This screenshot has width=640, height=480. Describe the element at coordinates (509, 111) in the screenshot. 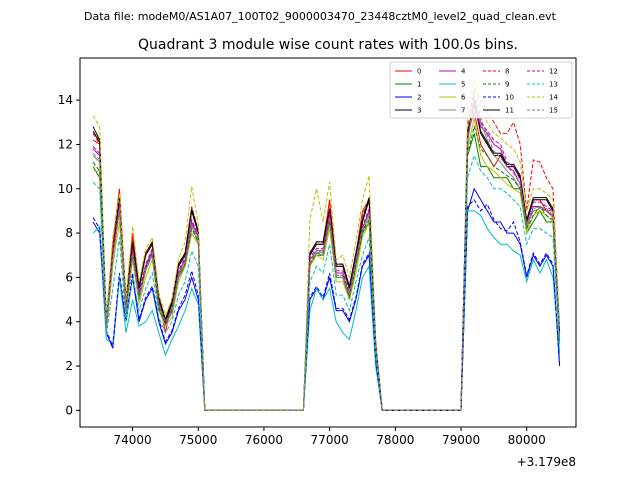

I see `legend-label-11: 11` at that location.